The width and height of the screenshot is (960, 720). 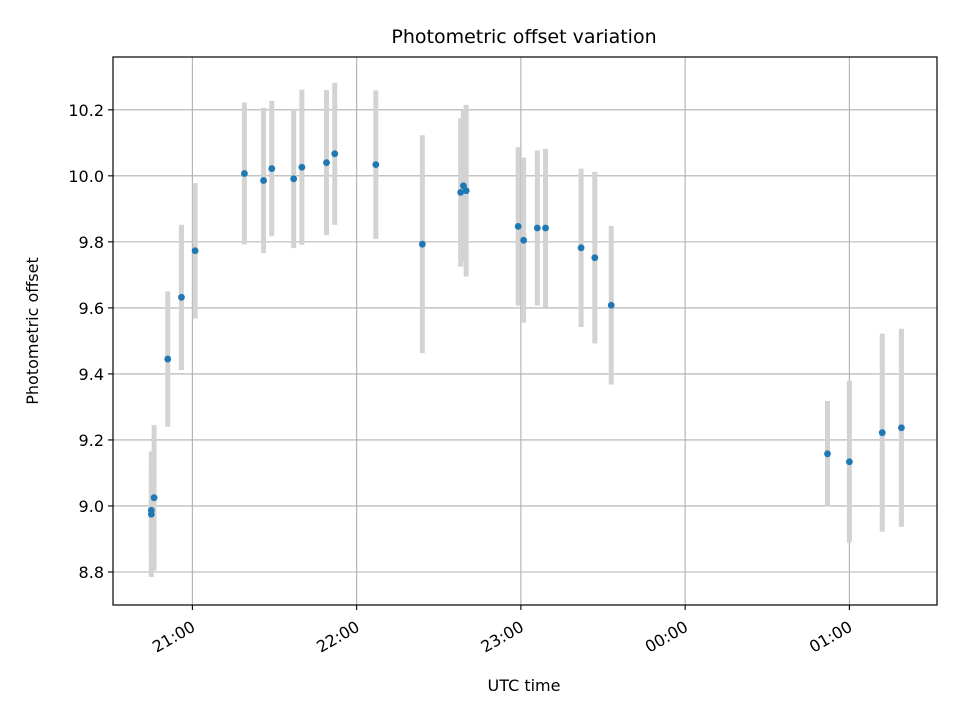 What do you see at coordinates (90, 341) in the screenshot?
I see `y-axis-ticks: 8.8 9.0 9.2 9.4 9.6 9.8 10.0 10.2` at bounding box center [90, 341].